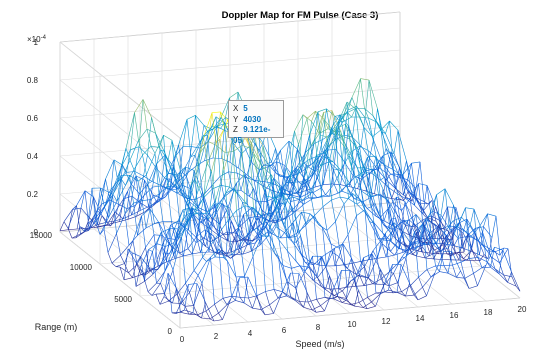 This screenshot has height=351, width=535. I want to click on datatip: X 5 Y 4030 Z 9.121e-05, so click(256, 122).